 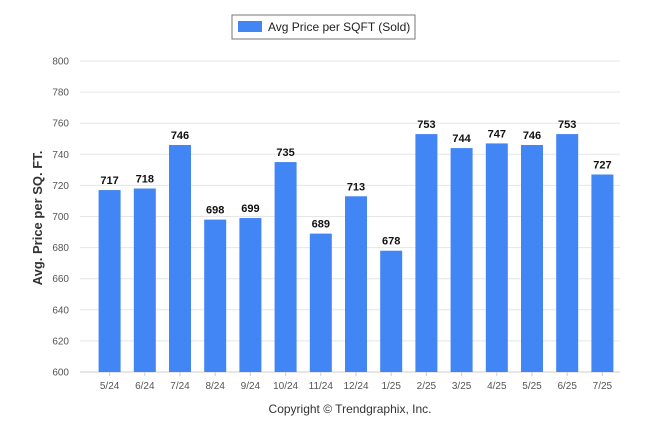 What do you see at coordinates (356, 187) in the screenshot?
I see `data-label: 713` at bounding box center [356, 187].